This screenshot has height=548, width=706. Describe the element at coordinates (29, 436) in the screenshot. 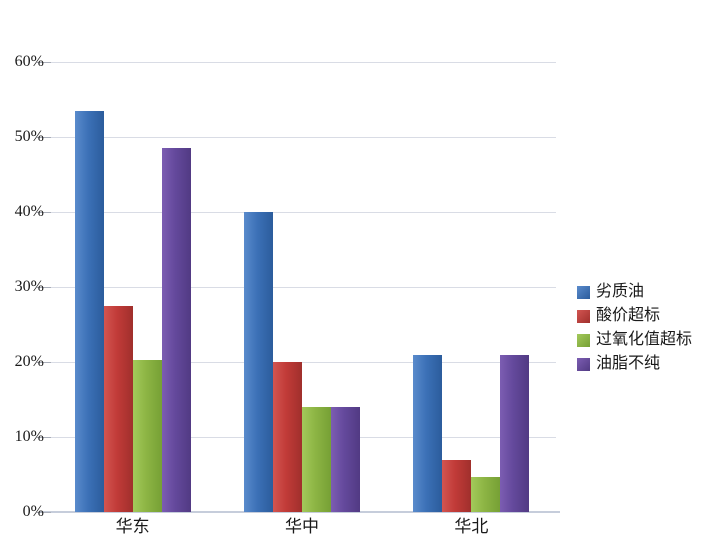

I see `y-axis-tick-label: 10%` at that location.